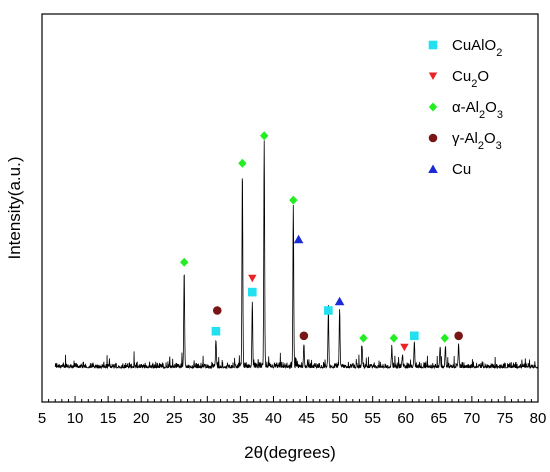  I want to click on legend-symbol-gamma-al2o3, so click(433, 138).